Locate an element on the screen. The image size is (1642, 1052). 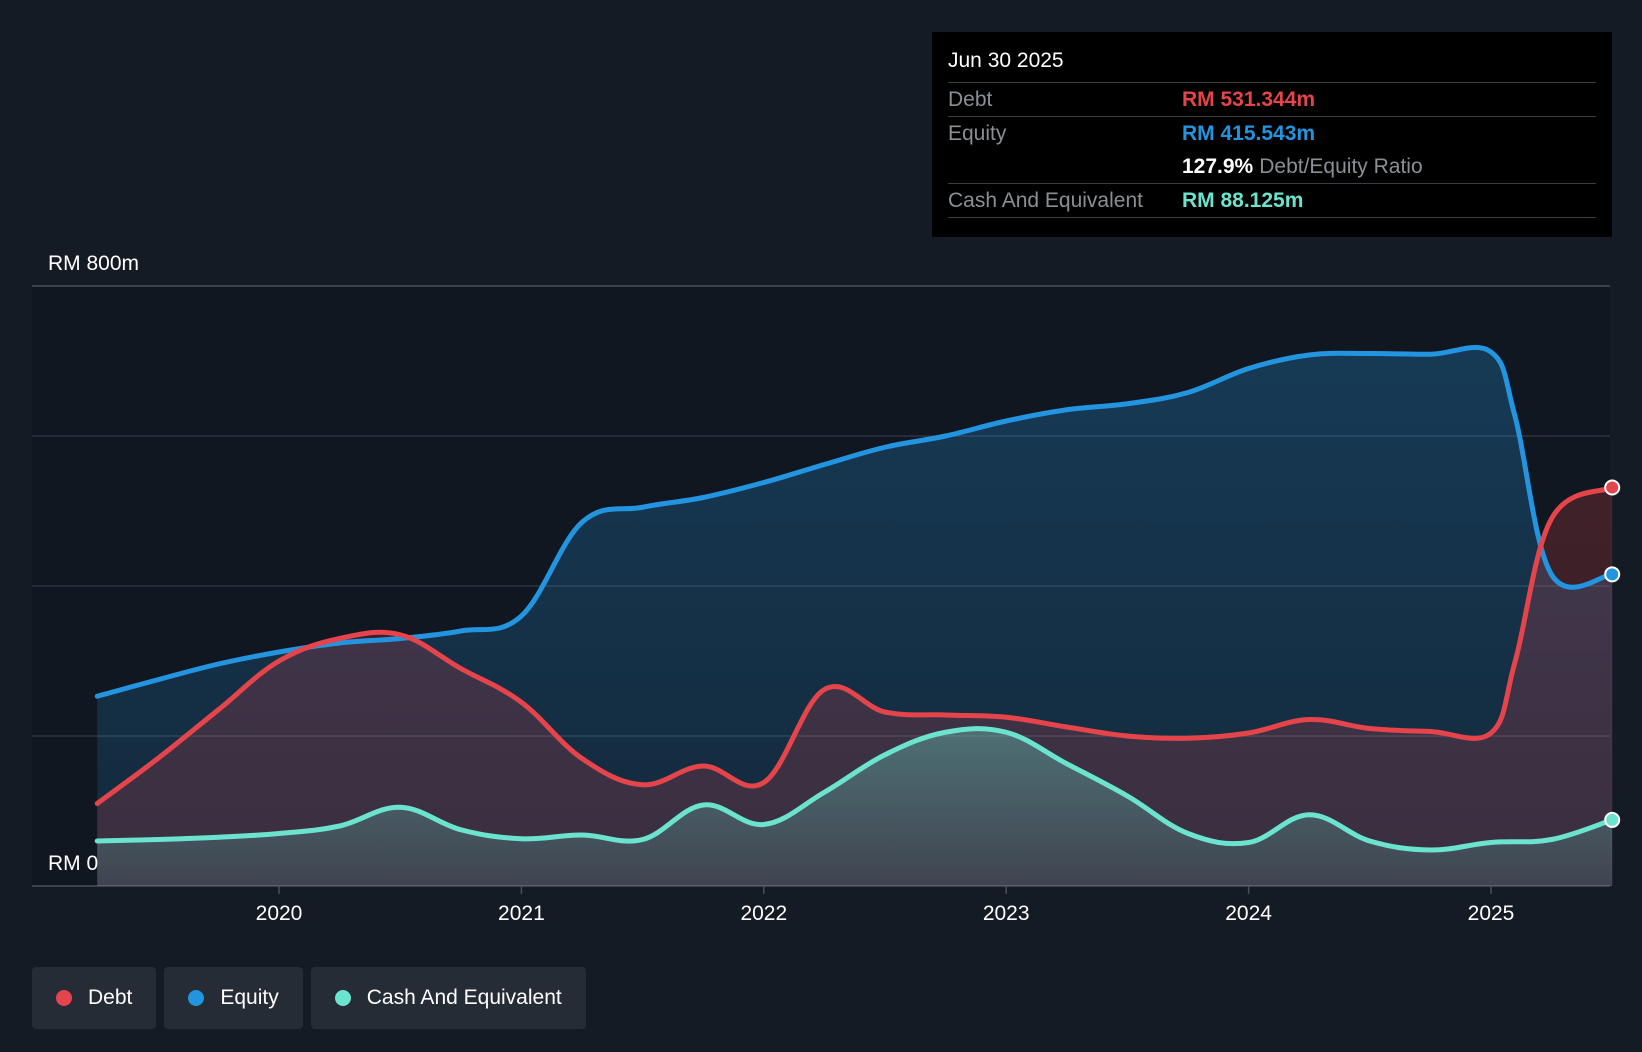
legend-item-equity: Equity is located at coordinates (233, 998).